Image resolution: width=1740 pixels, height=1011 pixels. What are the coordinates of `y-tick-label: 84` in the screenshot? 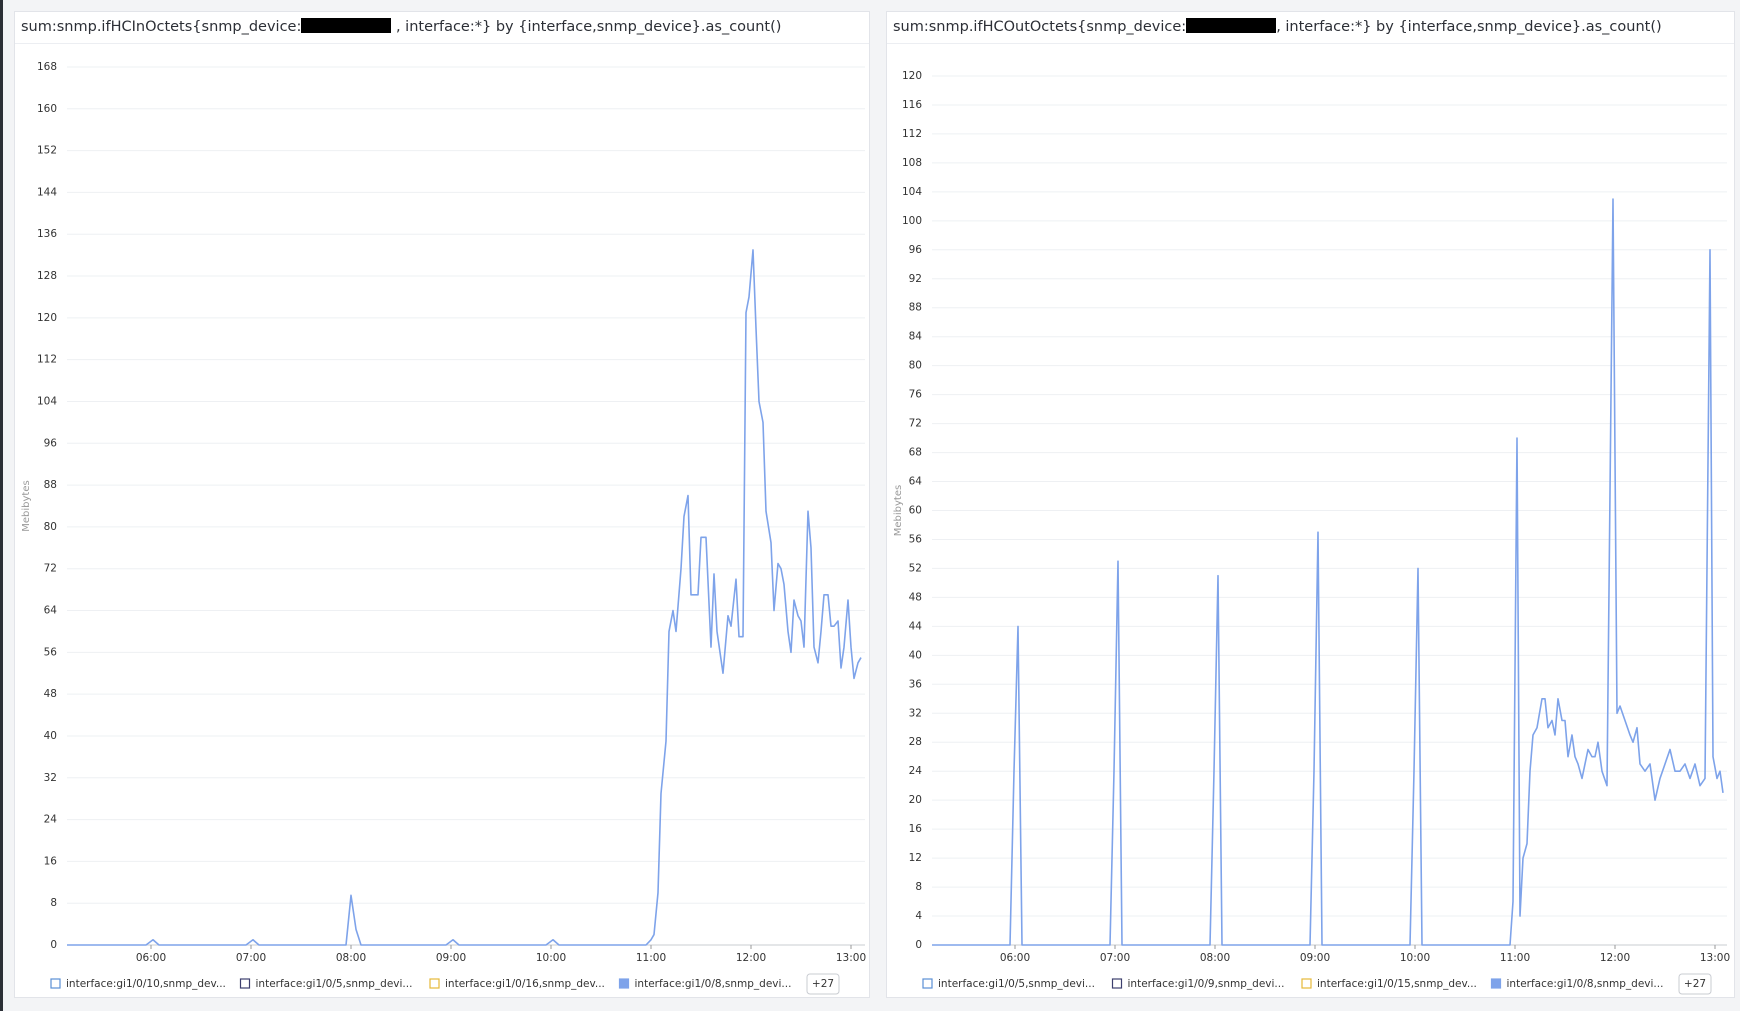 It's located at (916, 337).